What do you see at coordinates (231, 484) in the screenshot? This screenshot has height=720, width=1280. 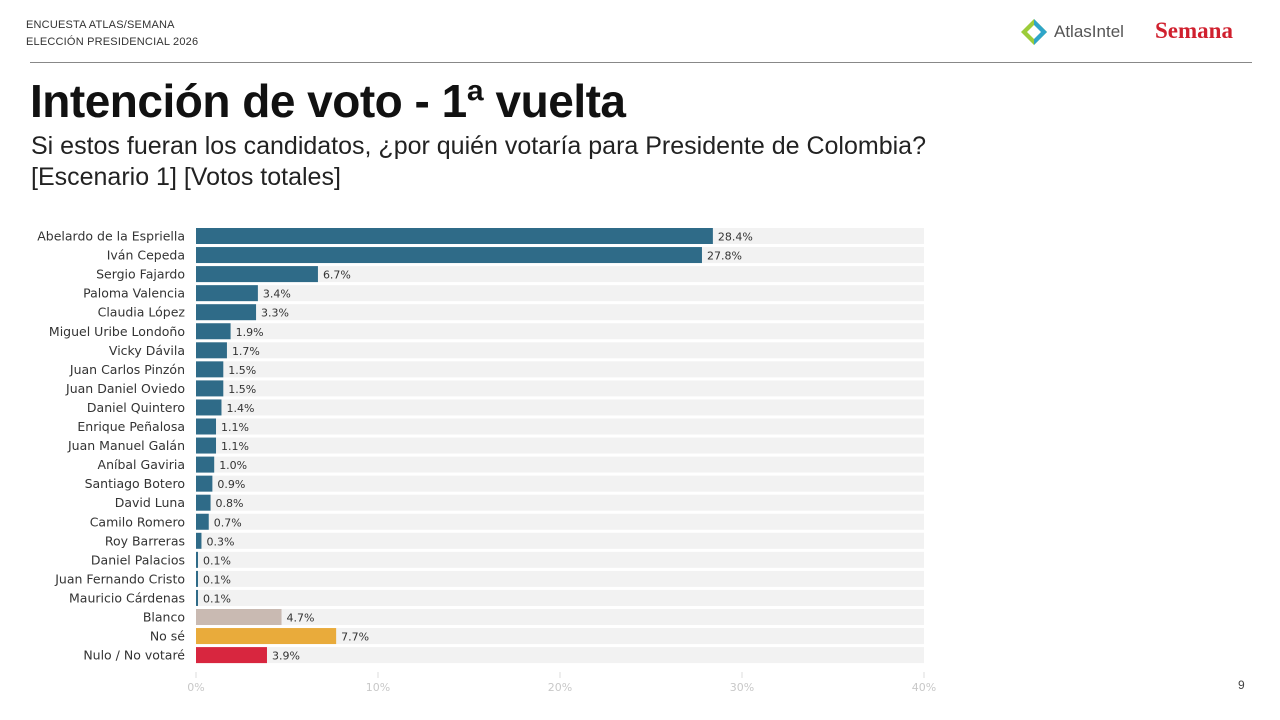 I see `data-label: 0.9%` at bounding box center [231, 484].